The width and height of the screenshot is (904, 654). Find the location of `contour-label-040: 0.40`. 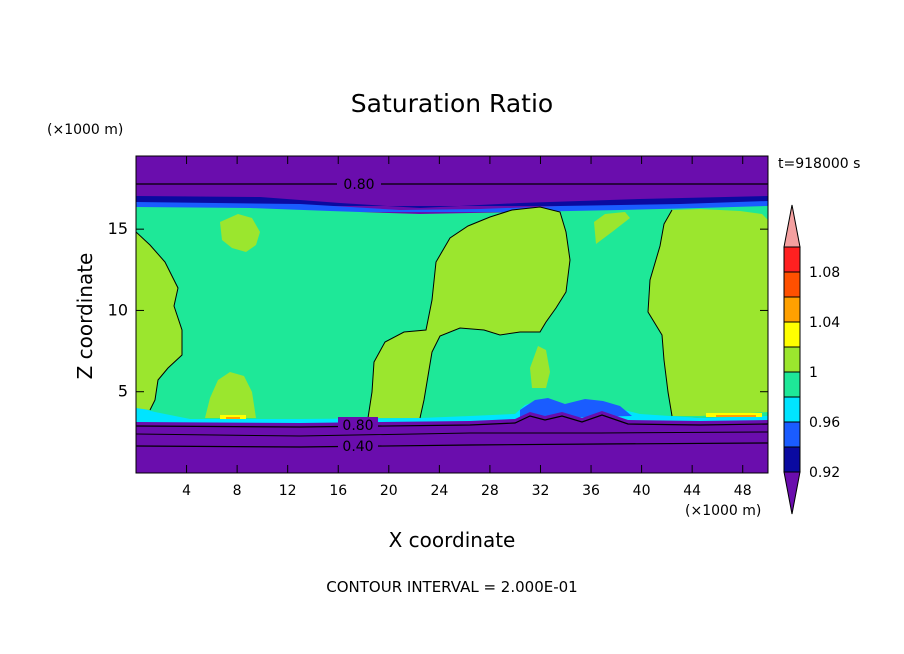

contour-label-040: 0.40 is located at coordinates (357, 447).